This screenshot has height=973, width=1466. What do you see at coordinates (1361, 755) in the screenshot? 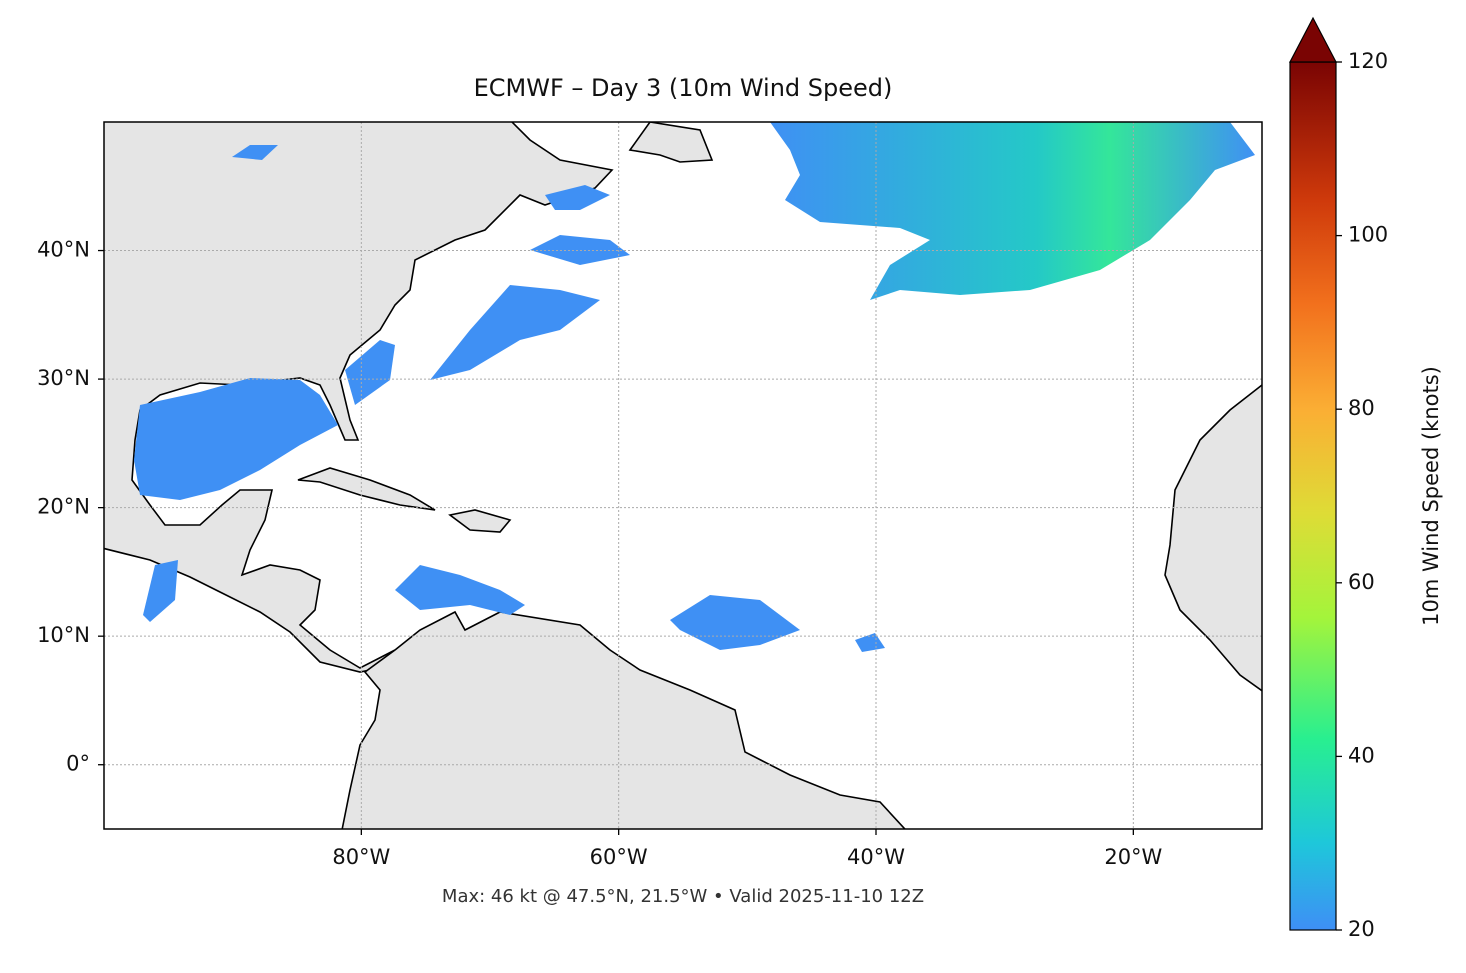
I see `colorbar-tick-label: 40` at bounding box center [1361, 755].